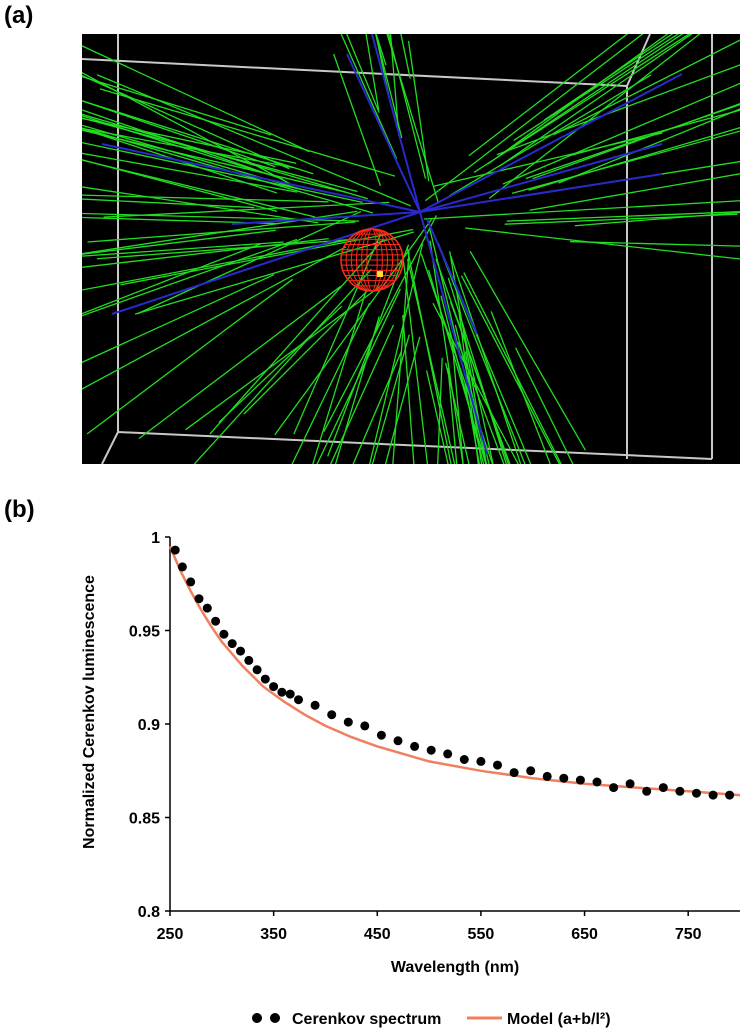 This screenshot has height=1033, width=748. I want to click on x-tick-label: 650, so click(584, 934).